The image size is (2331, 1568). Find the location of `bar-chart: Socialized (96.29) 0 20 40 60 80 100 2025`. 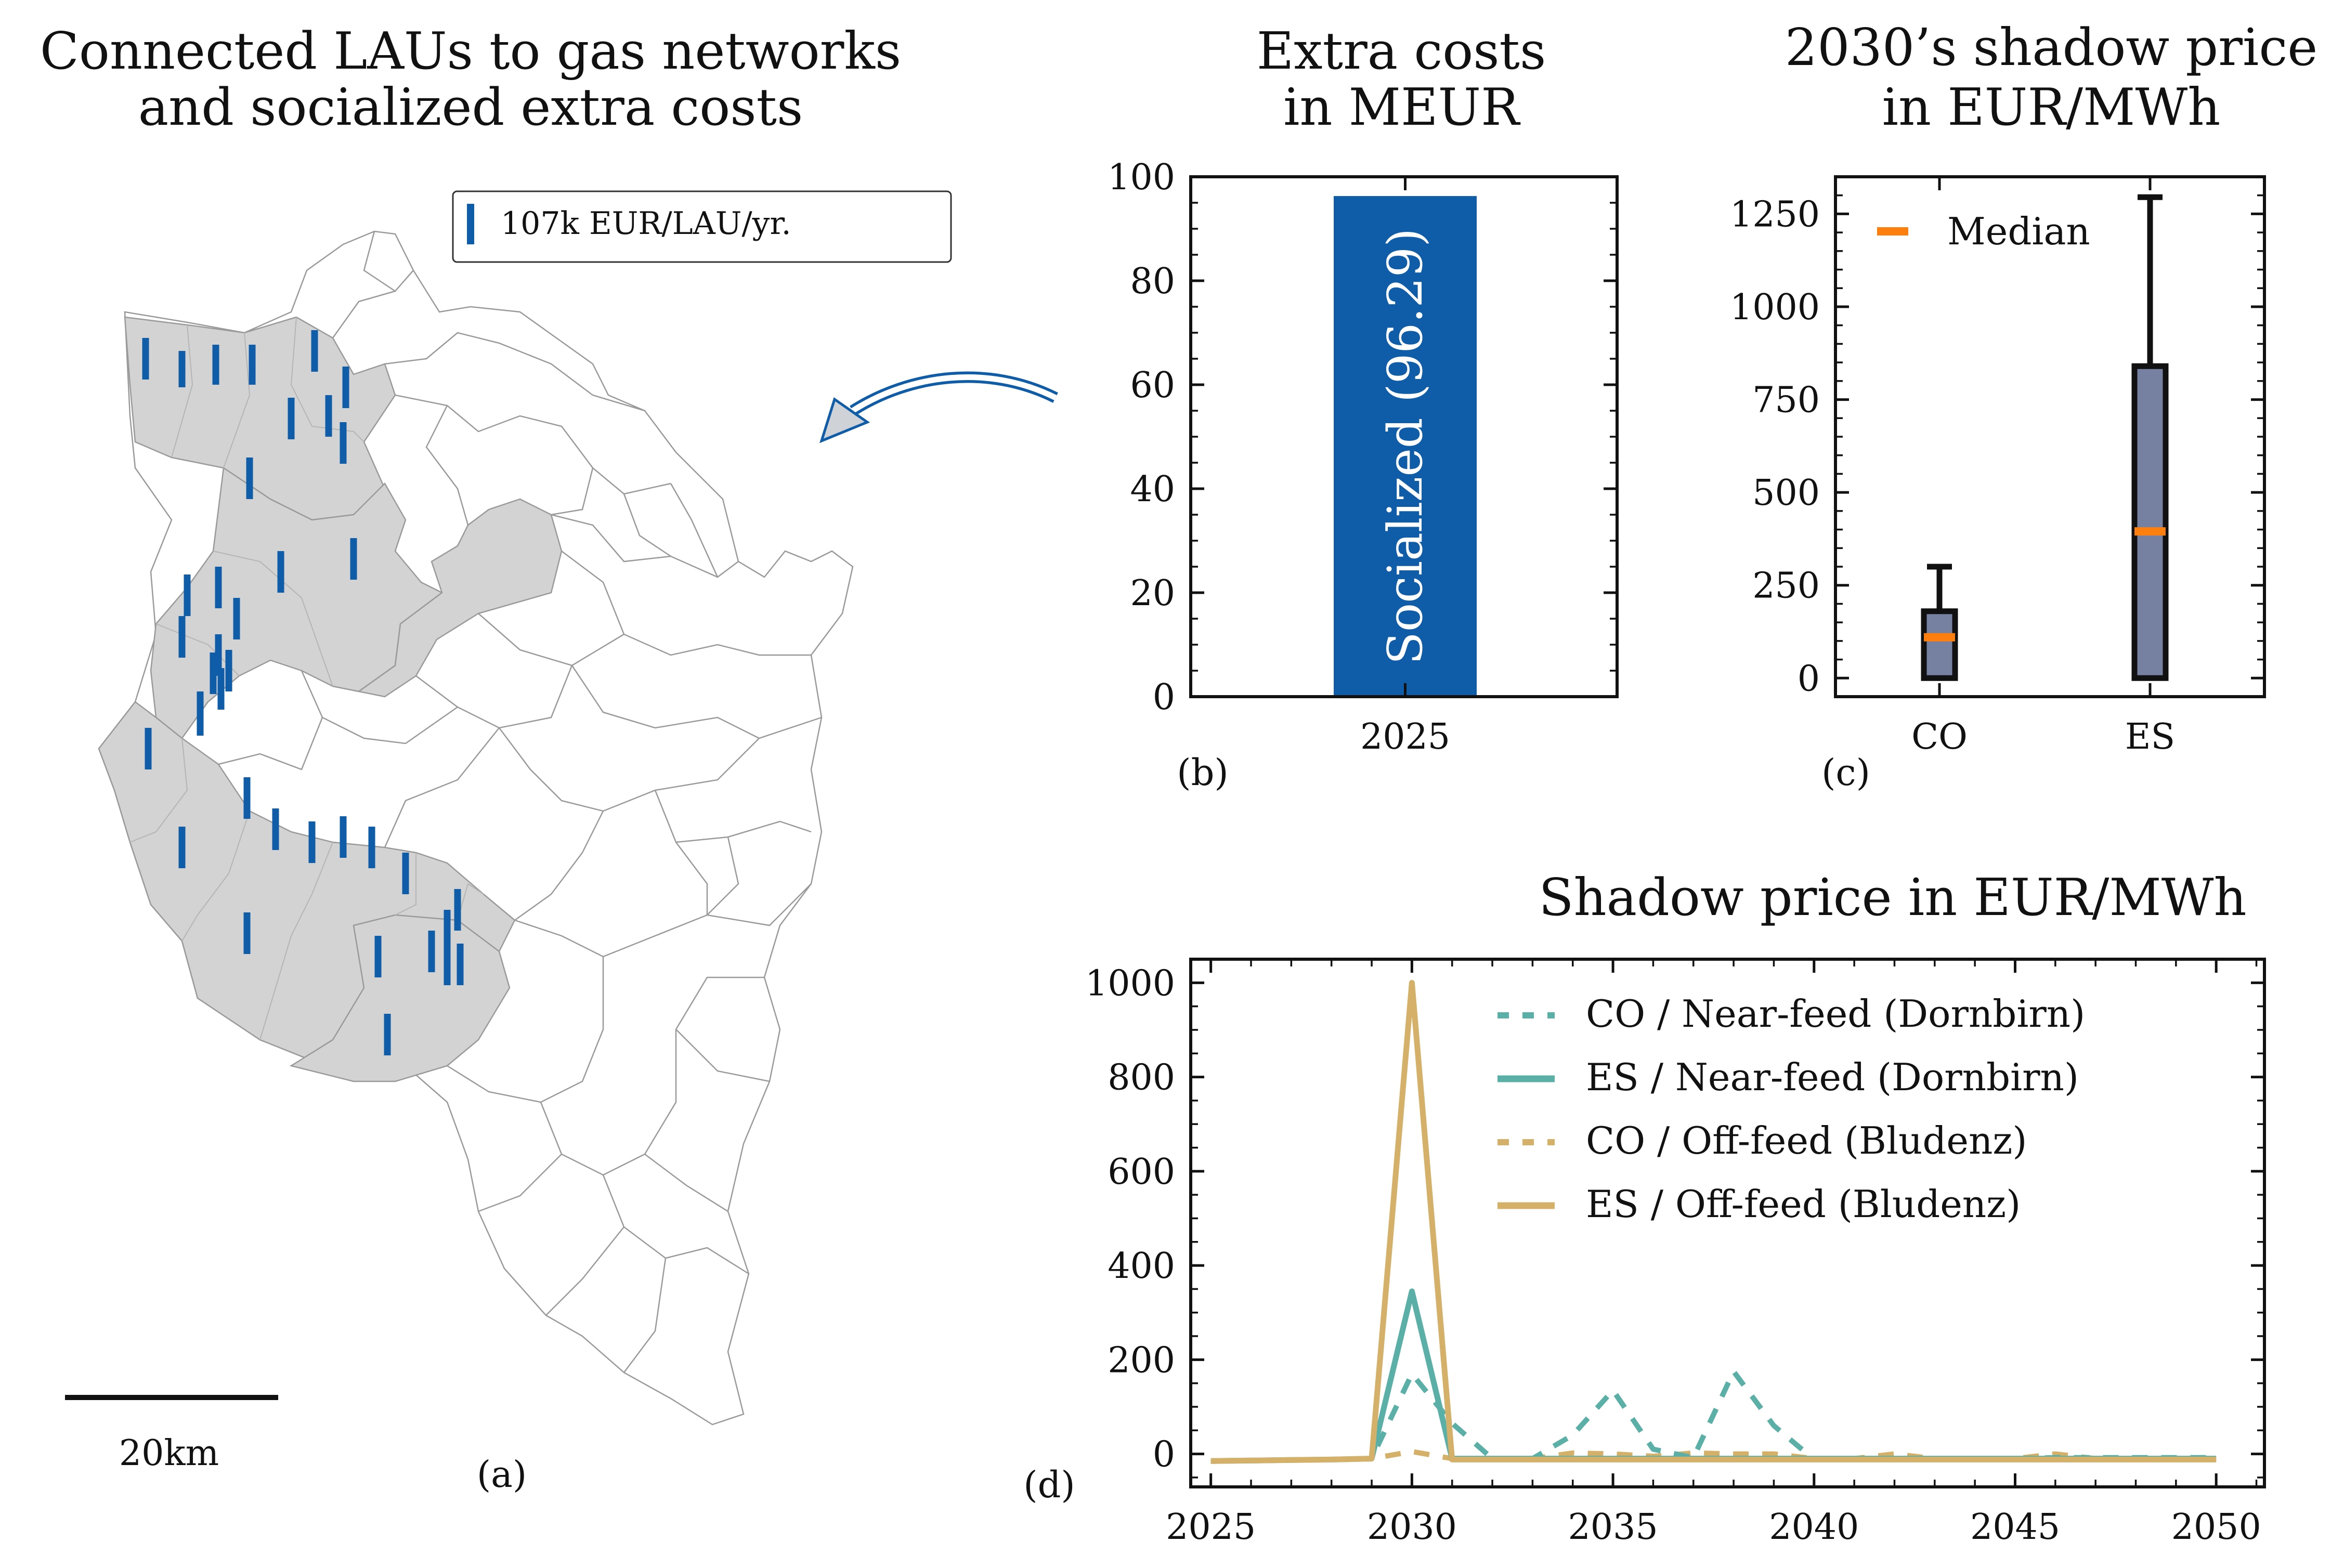

bar-chart: Socialized (96.29) 0 20 40 60 80 100 2025 is located at coordinates (1363, 457).